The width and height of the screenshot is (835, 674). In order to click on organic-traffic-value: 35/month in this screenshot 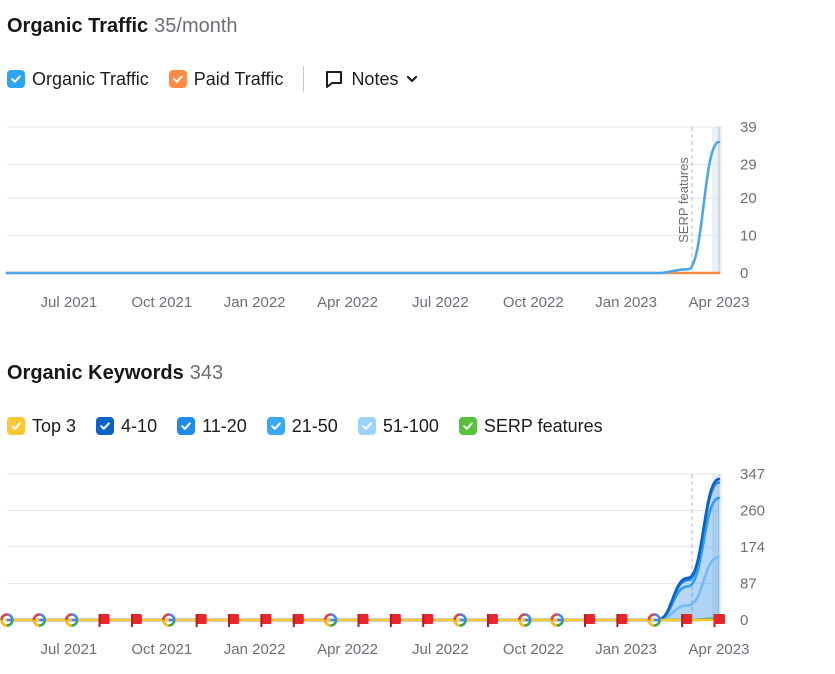, I will do `click(196, 26)`.